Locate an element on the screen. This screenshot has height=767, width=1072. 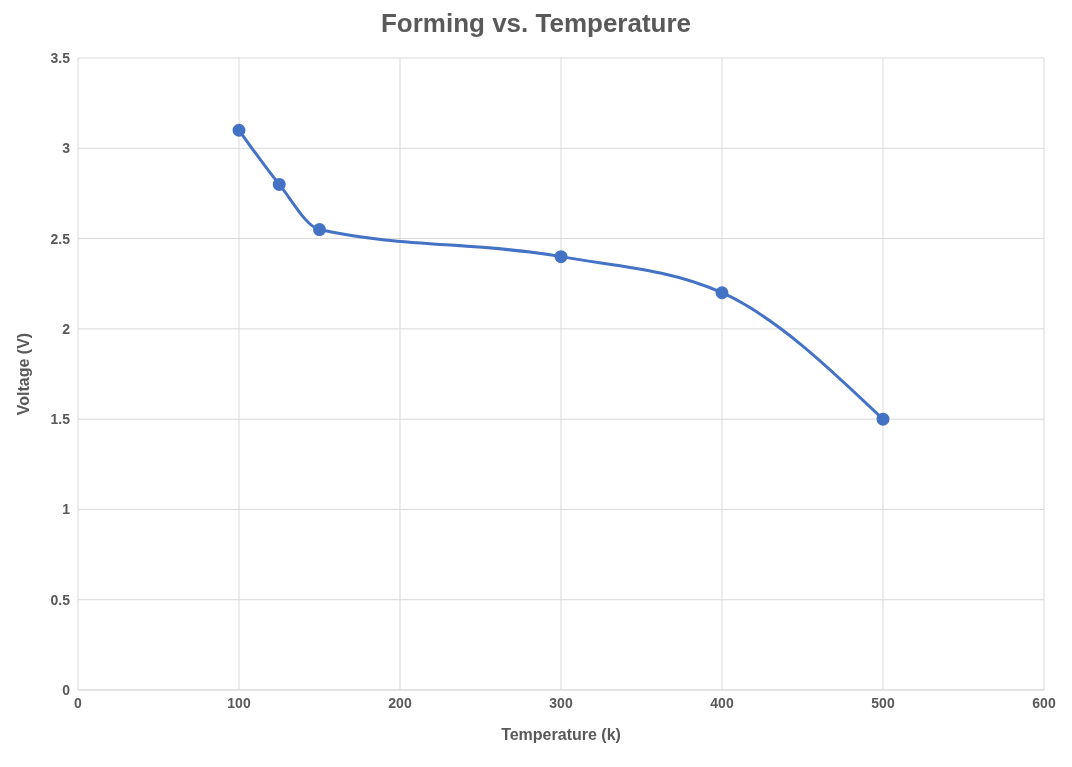
y-tick-label: 1 is located at coordinates (66, 509).